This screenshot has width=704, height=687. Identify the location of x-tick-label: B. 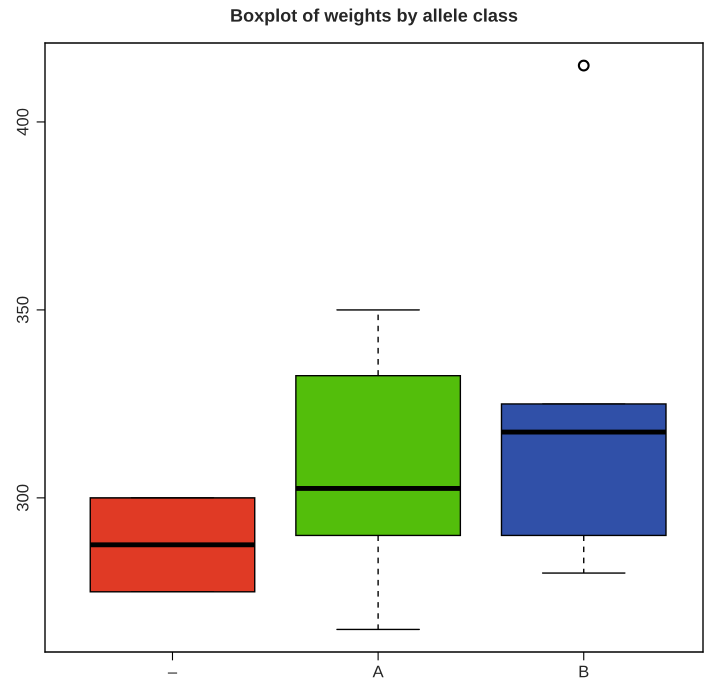
(584, 672).